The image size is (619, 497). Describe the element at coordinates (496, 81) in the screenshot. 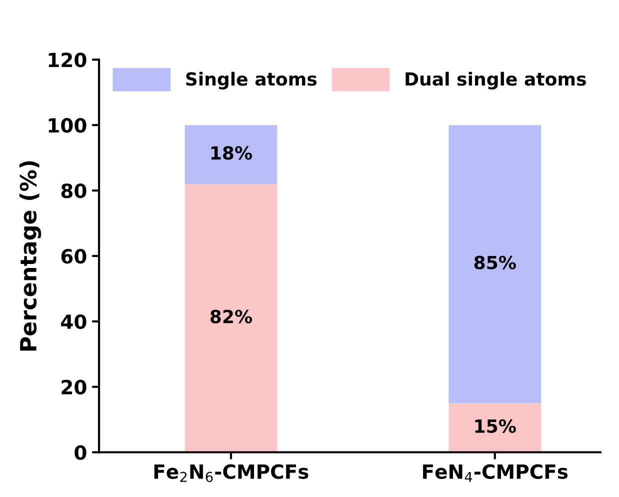

I see `legend-label: Dual single atoms` at that location.